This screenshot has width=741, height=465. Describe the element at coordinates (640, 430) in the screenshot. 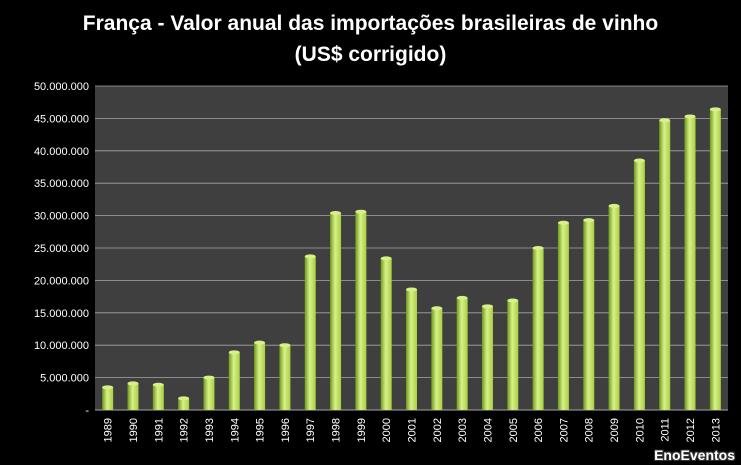

I see `x-tick-label: 2010` at that location.